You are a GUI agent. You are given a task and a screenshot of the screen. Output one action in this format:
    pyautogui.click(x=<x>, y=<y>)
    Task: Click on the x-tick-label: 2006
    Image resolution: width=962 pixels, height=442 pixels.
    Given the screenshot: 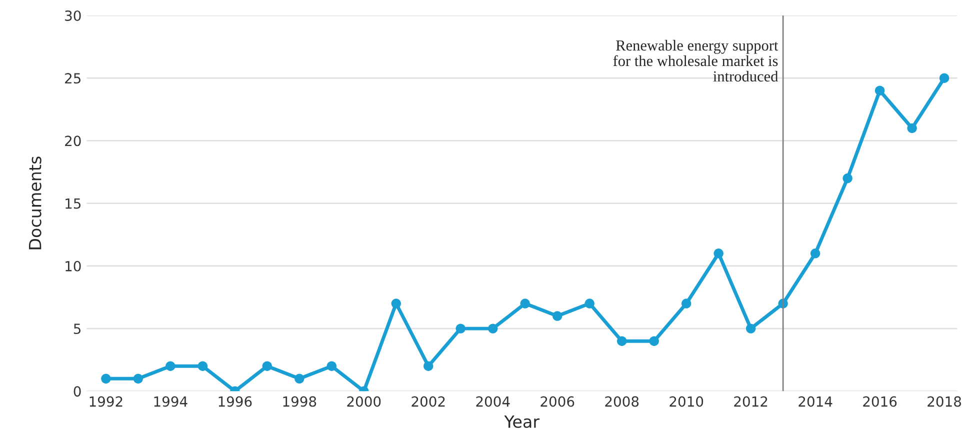 What is the action you would take?
    pyautogui.click(x=557, y=401)
    